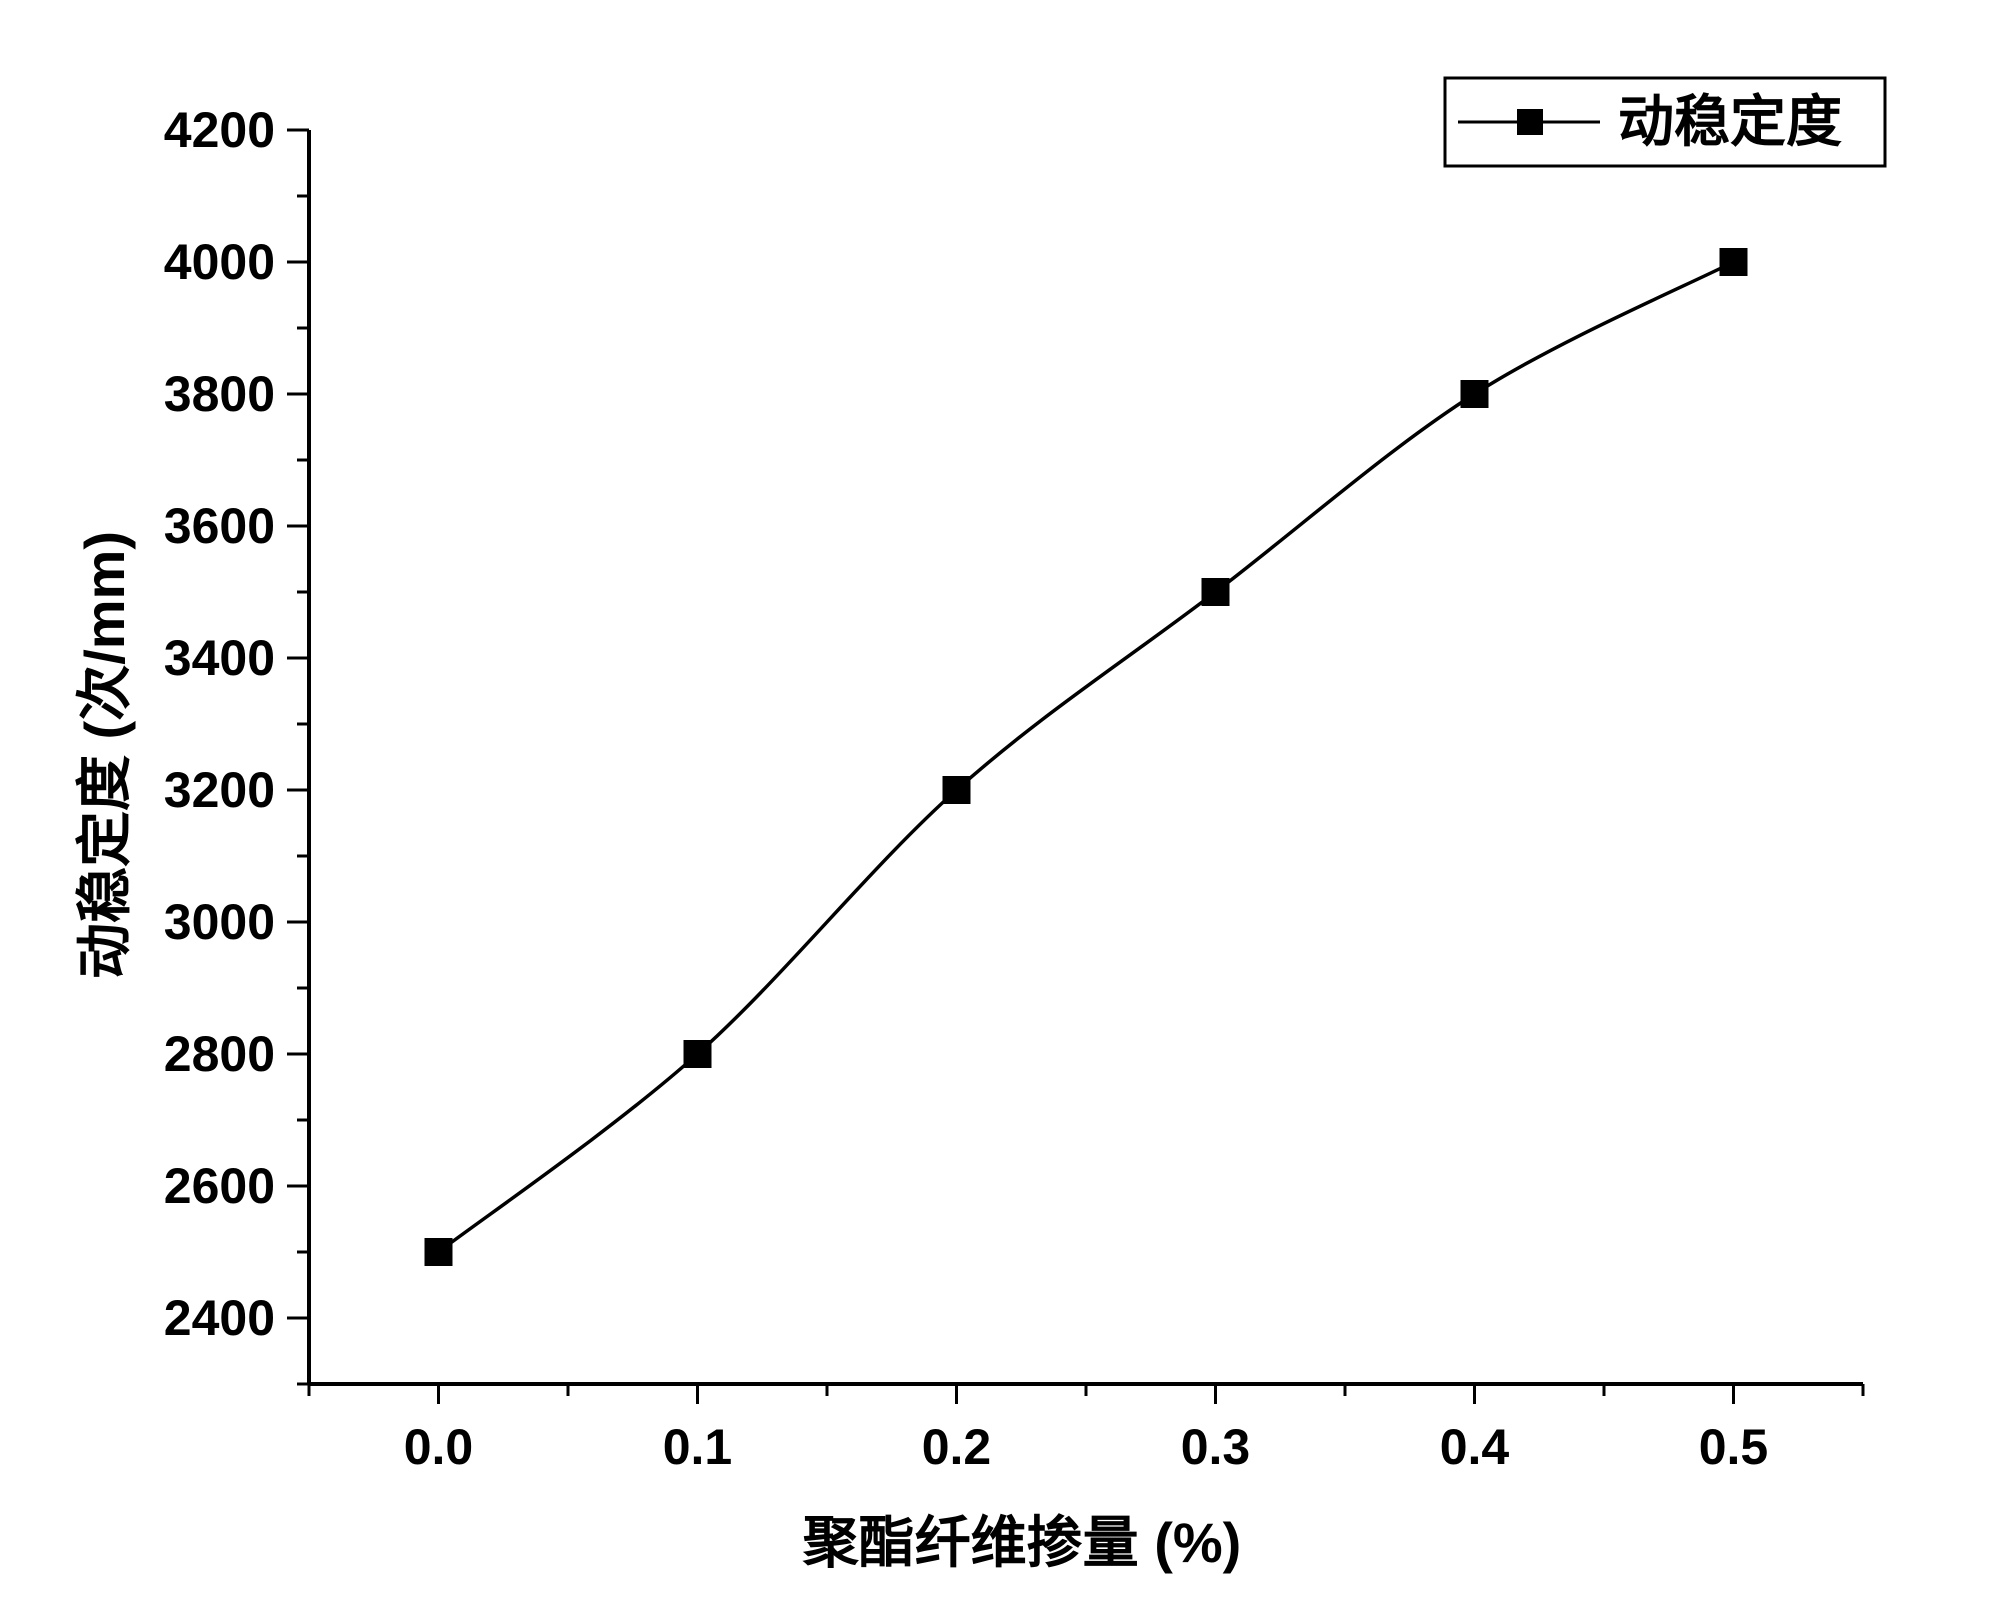 This screenshot has height=1599, width=2000. What do you see at coordinates (957, 1447) in the screenshot?
I see `x-tick-label: 0.2` at bounding box center [957, 1447].